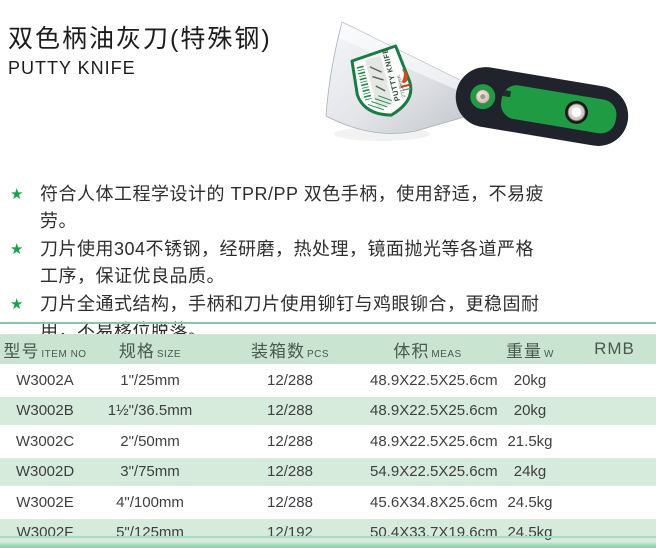 This screenshot has height=548, width=656. What do you see at coordinates (140, 39) in the screenshot?
I see `page-title: 双色柄油灰刀(特殊钢)` at bounding box center [140, 39].